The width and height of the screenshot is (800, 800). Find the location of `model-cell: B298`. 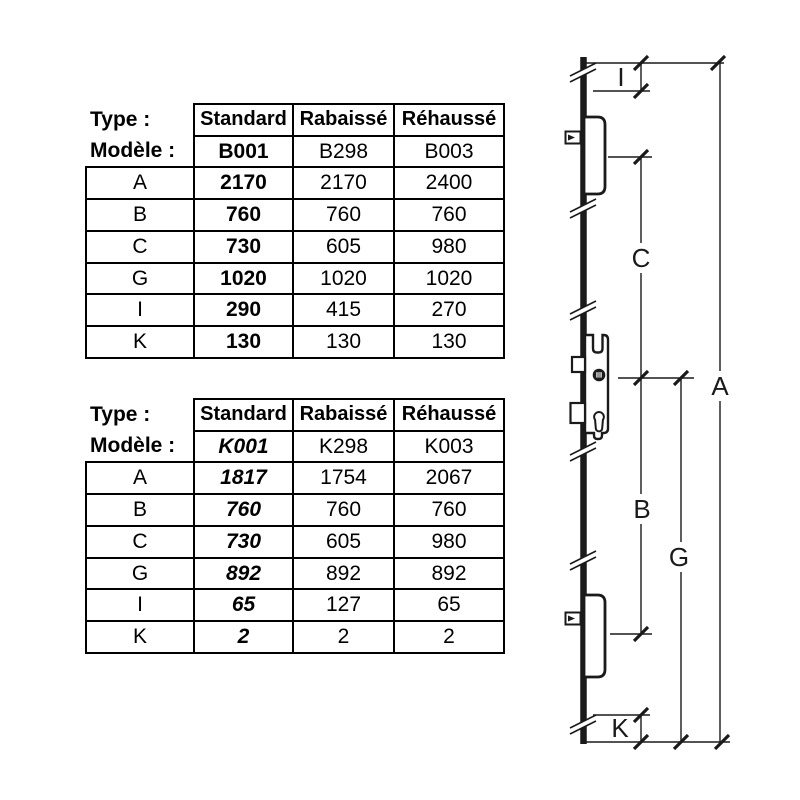

model-cell: B298 is located at coordinates (343, 151).